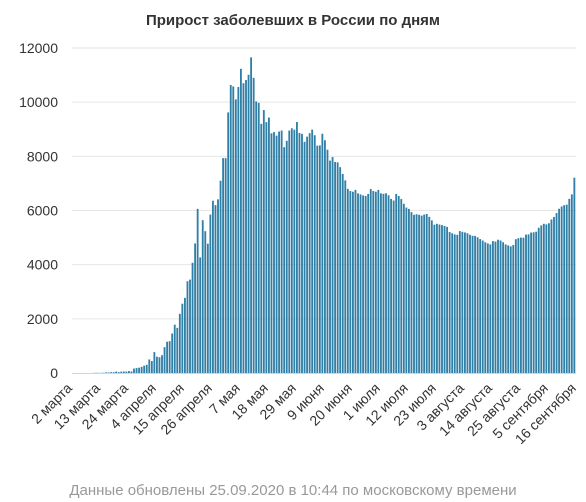  What do you see at coordinates (42, 211) in the screenshot?
I see `y-tick-label: 6000` at bounding box center [42, 211].